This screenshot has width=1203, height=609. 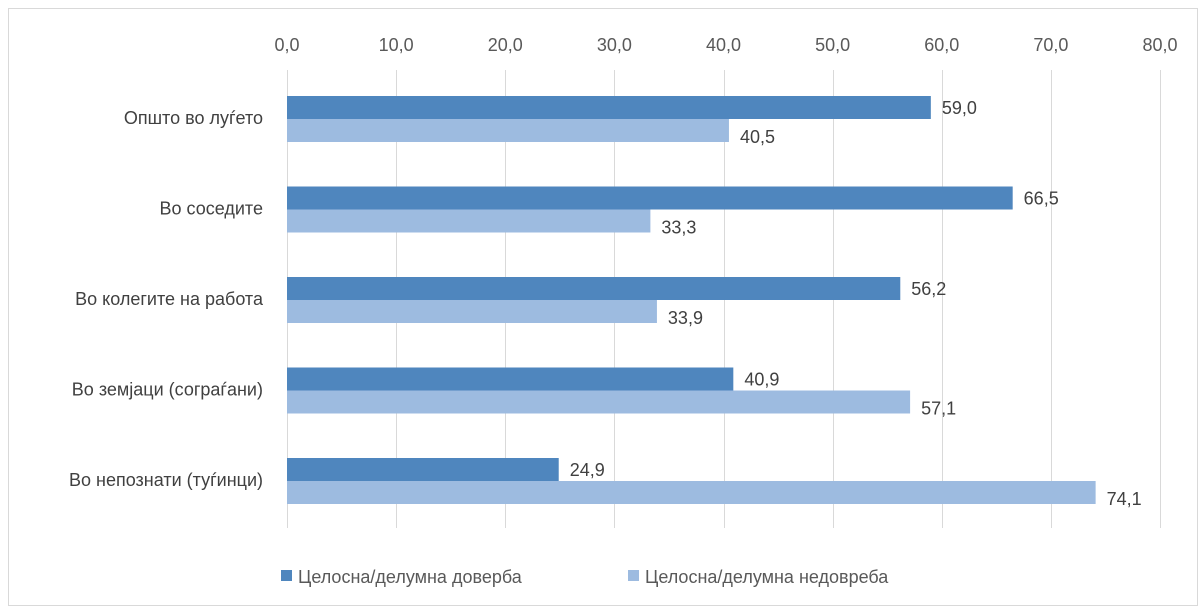 I want to click on x-tick-label: 50,0, so click(x=832, y=45).